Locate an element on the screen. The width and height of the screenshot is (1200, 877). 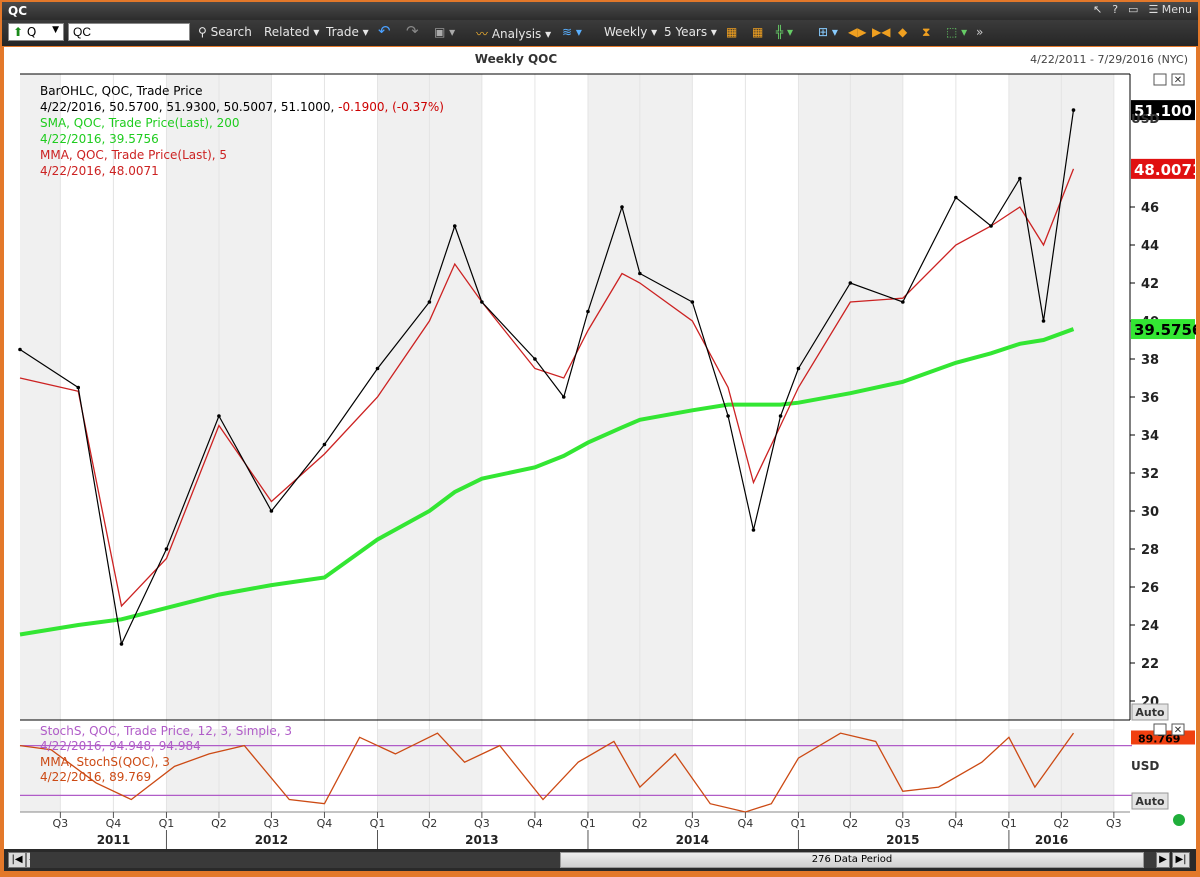
currency-label: USD is located at coordinates (1145, 119).